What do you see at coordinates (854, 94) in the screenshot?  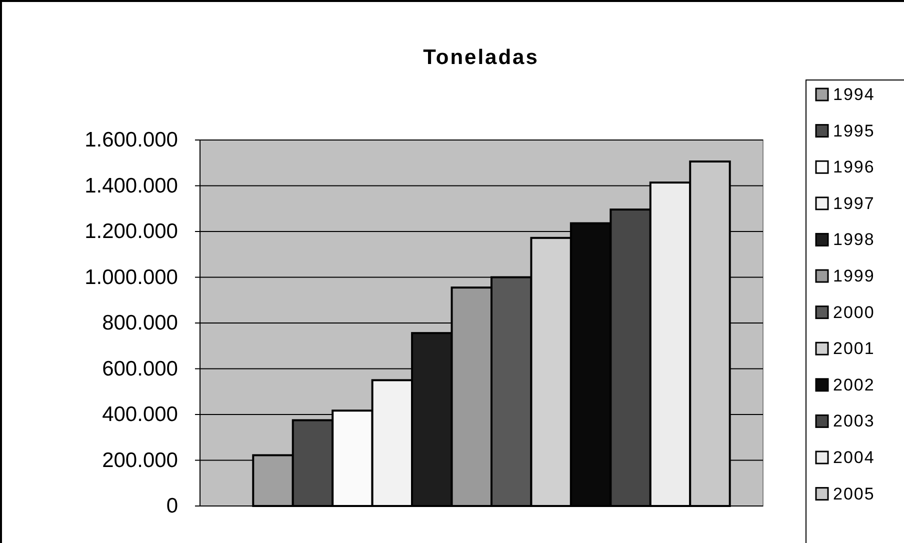 I see `legend-label: 1994` at bounding box center [854, 94].